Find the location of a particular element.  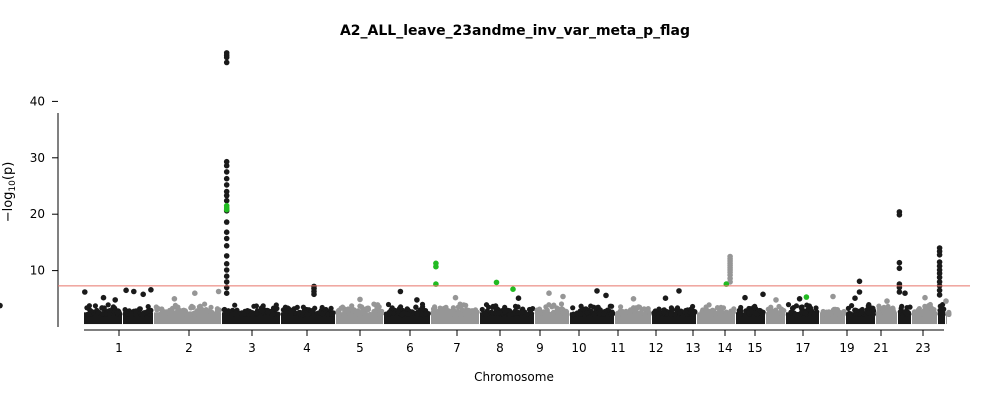

y-tick-label: 20 is located at coordinates (37, 214).